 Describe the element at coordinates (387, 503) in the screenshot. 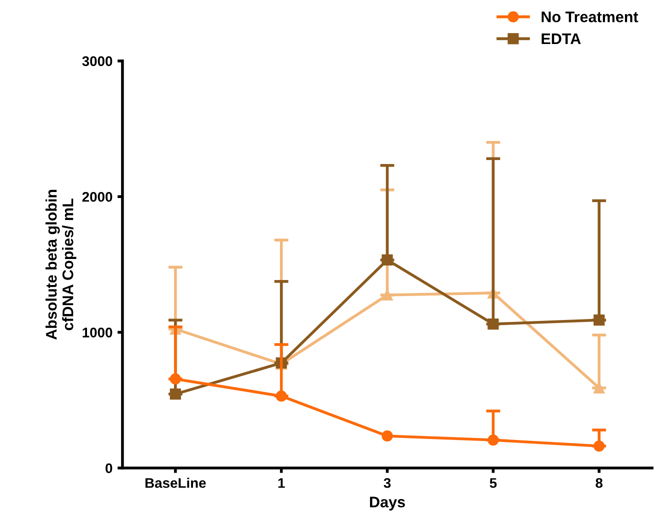

I see `x-axis-title: Days` at that location.